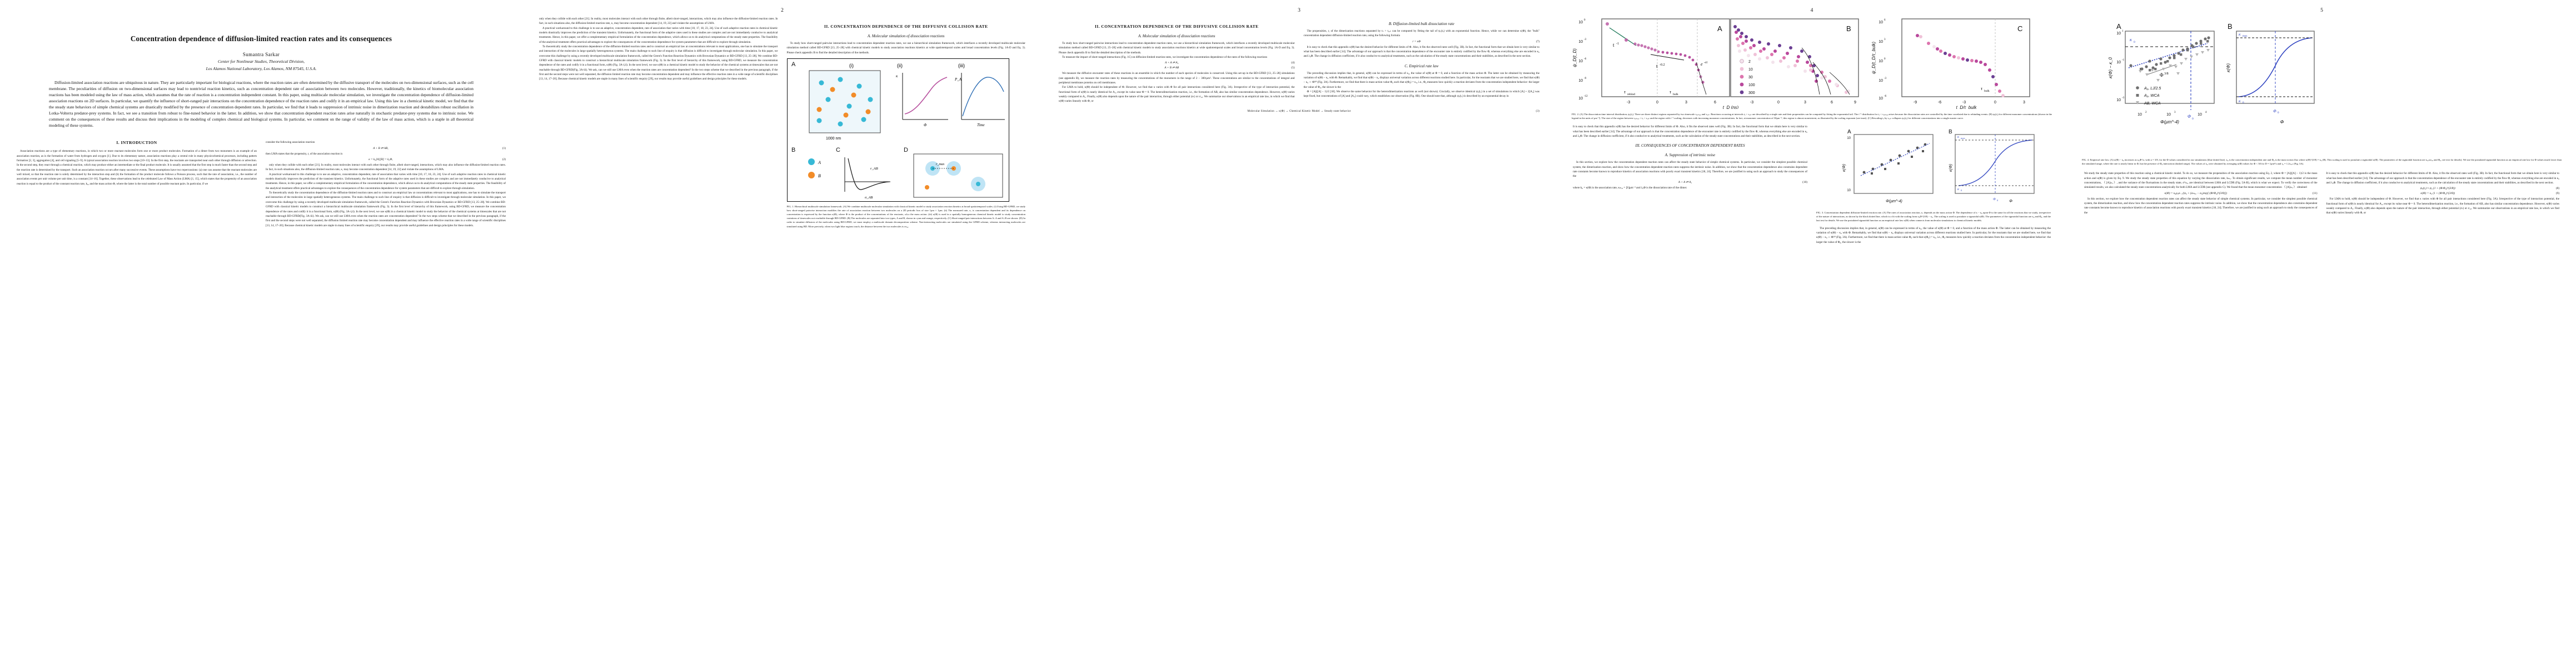 Image resolution: width=2576 pixels, height=667 pixels. I want to click on equation-7-tag: (7), so click(1537, 41).